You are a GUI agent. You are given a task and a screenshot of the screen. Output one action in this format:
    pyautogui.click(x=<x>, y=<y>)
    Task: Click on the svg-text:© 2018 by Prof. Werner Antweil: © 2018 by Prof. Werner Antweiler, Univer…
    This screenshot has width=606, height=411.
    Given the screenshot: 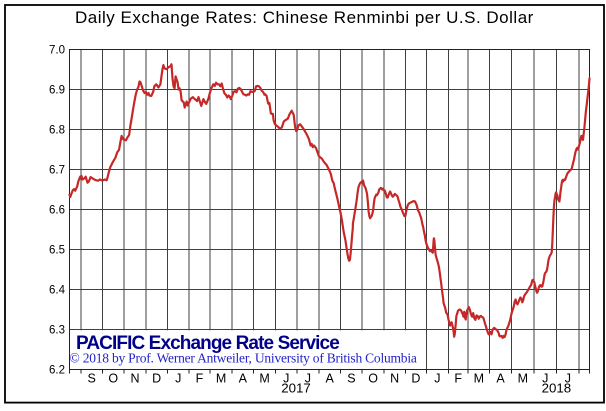 What is the action you would take?
    pyautogui.click(x=243, y=358)
    